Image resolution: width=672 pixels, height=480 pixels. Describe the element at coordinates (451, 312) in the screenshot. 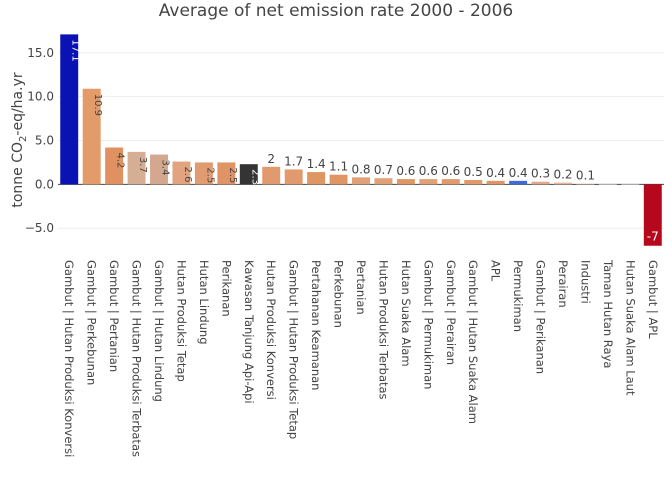

I see `x-tick-label: Gambut | Perairan` at that location.